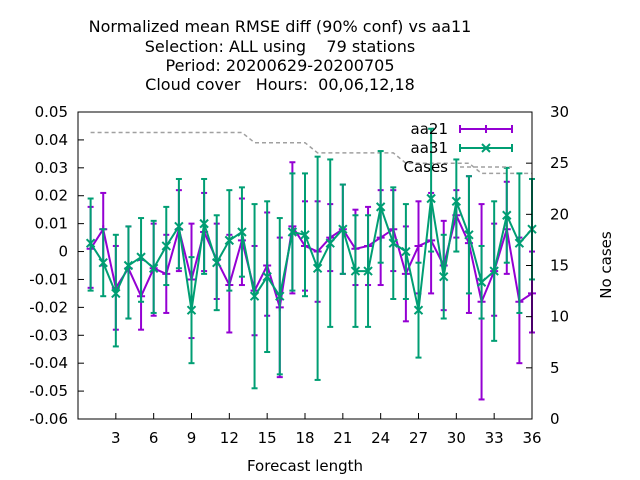 Image resolution: width=640 pixels, height=480 pixels. Describe the element at coordinates (531, 438) in the screenshot. I see `x-tick-label: 36` at that location.